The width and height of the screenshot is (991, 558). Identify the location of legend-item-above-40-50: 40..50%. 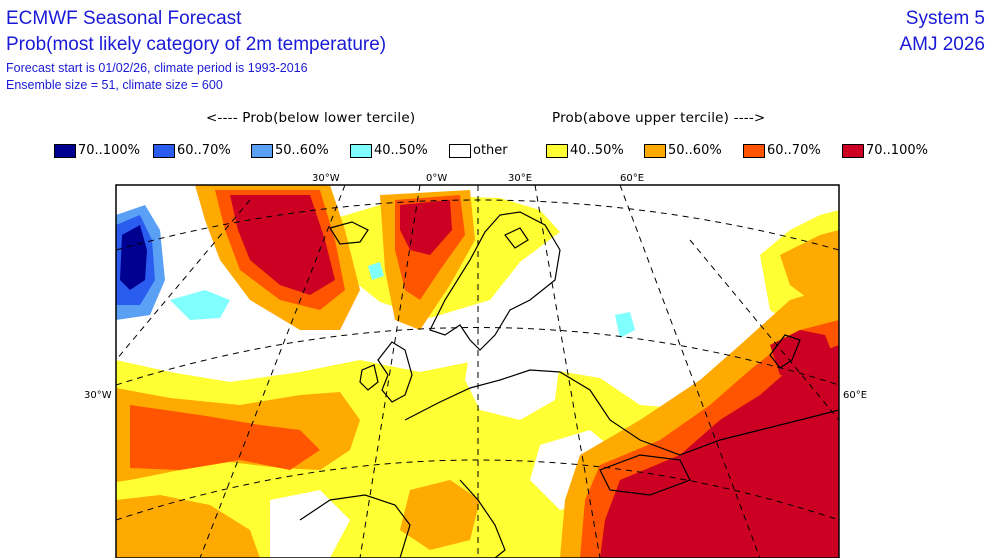
(585, 150).